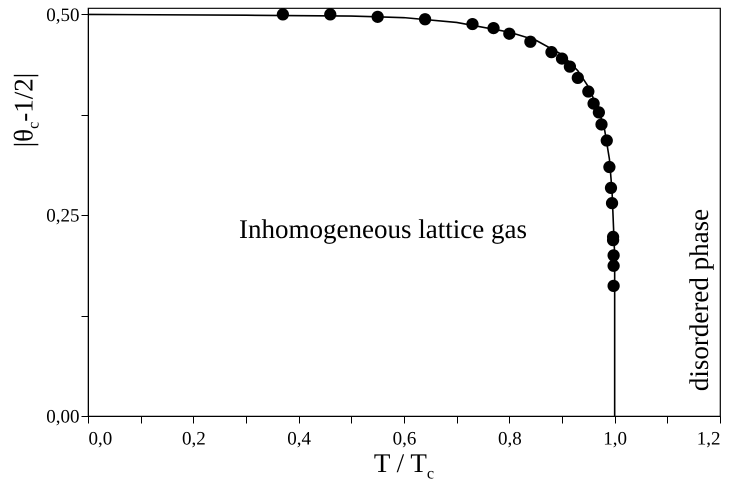 This screenshot has width=736, height=497. I want to click on y-tick-label: 0,25, so click(63, 216).